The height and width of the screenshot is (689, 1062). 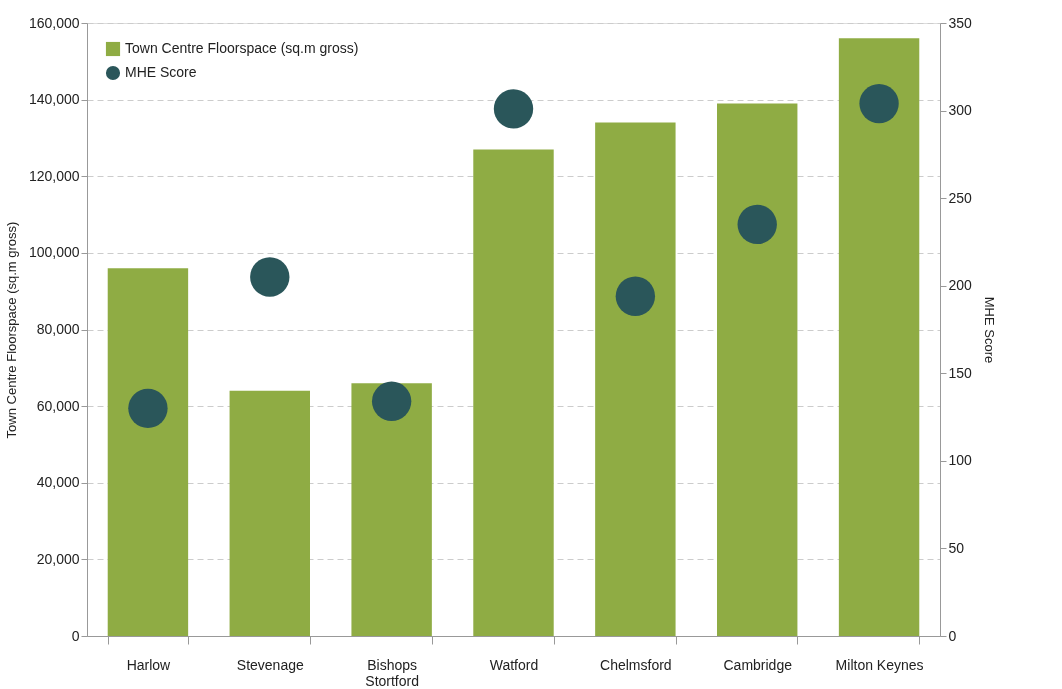 What do you see at coordinates (989, 330) in the screenshot?
I see `y2-axis-title: MHE Score` at bounding box center [989, 330].